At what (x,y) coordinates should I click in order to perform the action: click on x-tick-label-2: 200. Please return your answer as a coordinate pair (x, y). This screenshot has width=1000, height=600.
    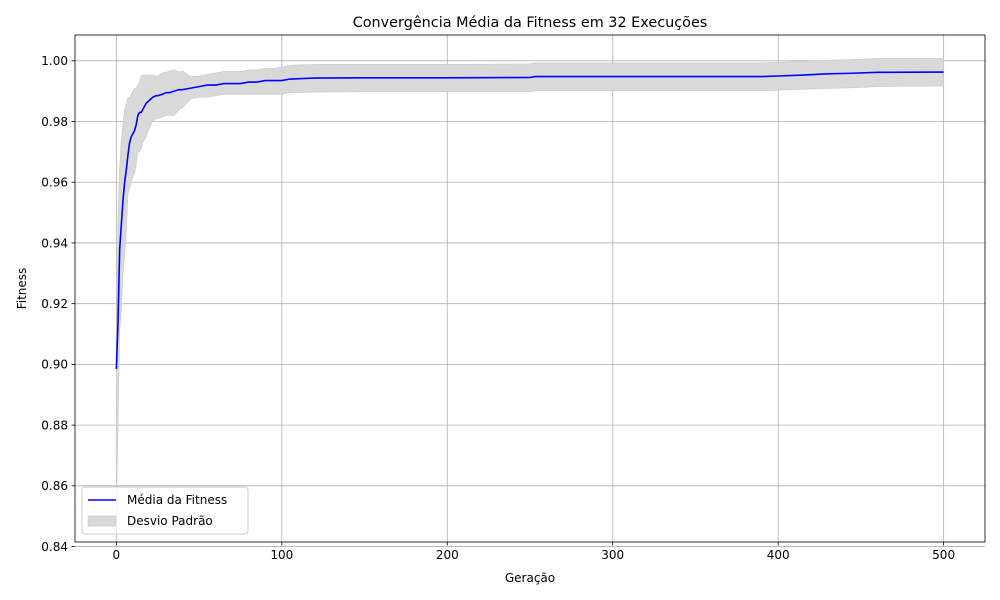
    Looking at the image, I should click on (447, 555).